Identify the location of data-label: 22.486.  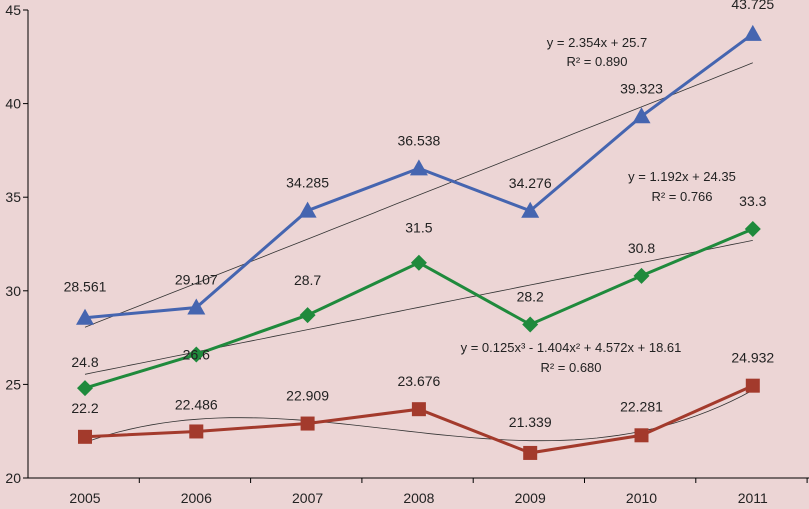
(196, 404).